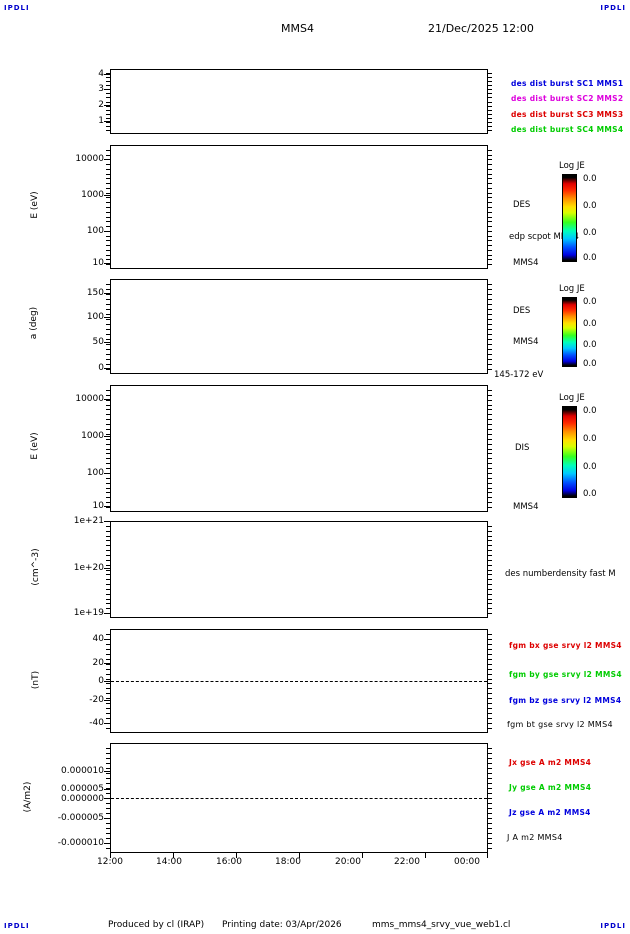 This screenshot has height=934, width=630. What do you see at coordinates (282, 925) in the screenshot?
I see `footer-printing-date: Printing date: 03/Apr/2026` at bounding box center [282, 925].